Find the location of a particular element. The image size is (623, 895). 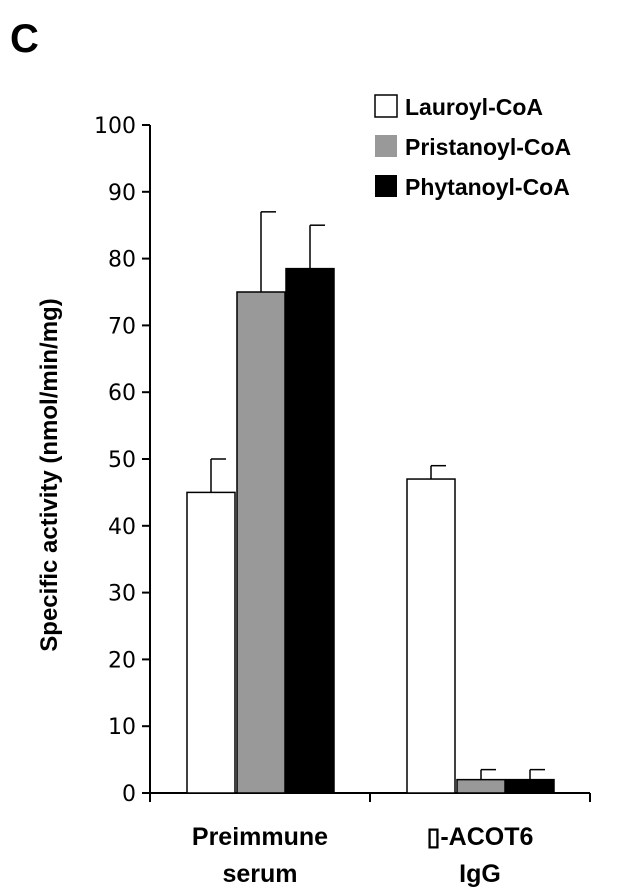

x-ticks is located at coordinates (370, 797).